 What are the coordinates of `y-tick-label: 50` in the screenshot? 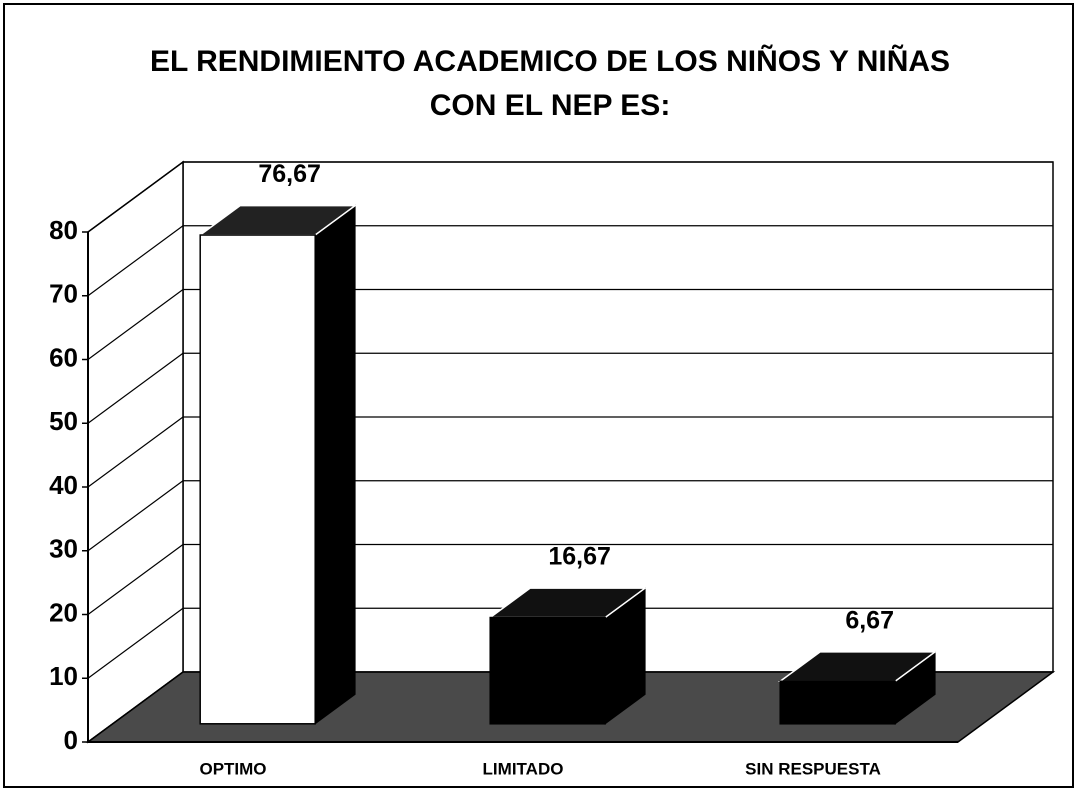 It's located at (63, 421).